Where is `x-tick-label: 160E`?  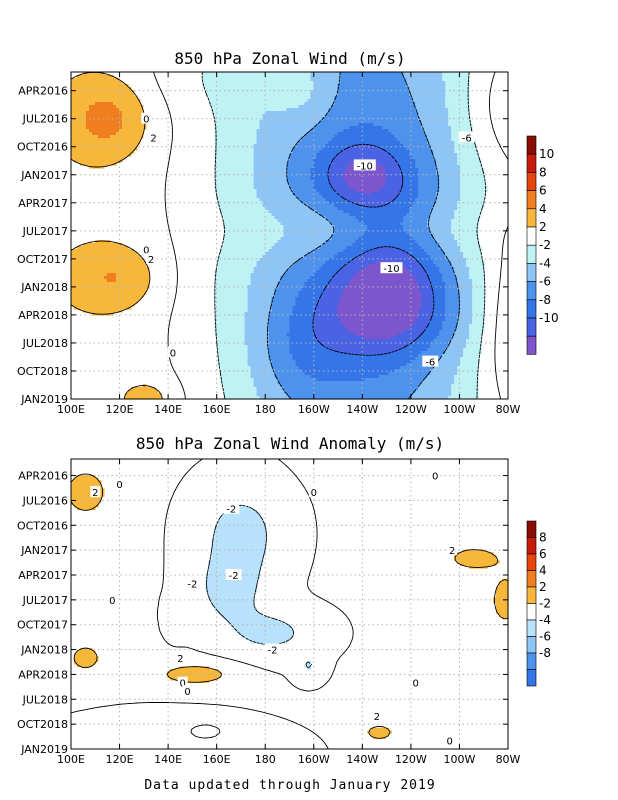 x-tick-label: 160E is located at coordinates (217, 409).